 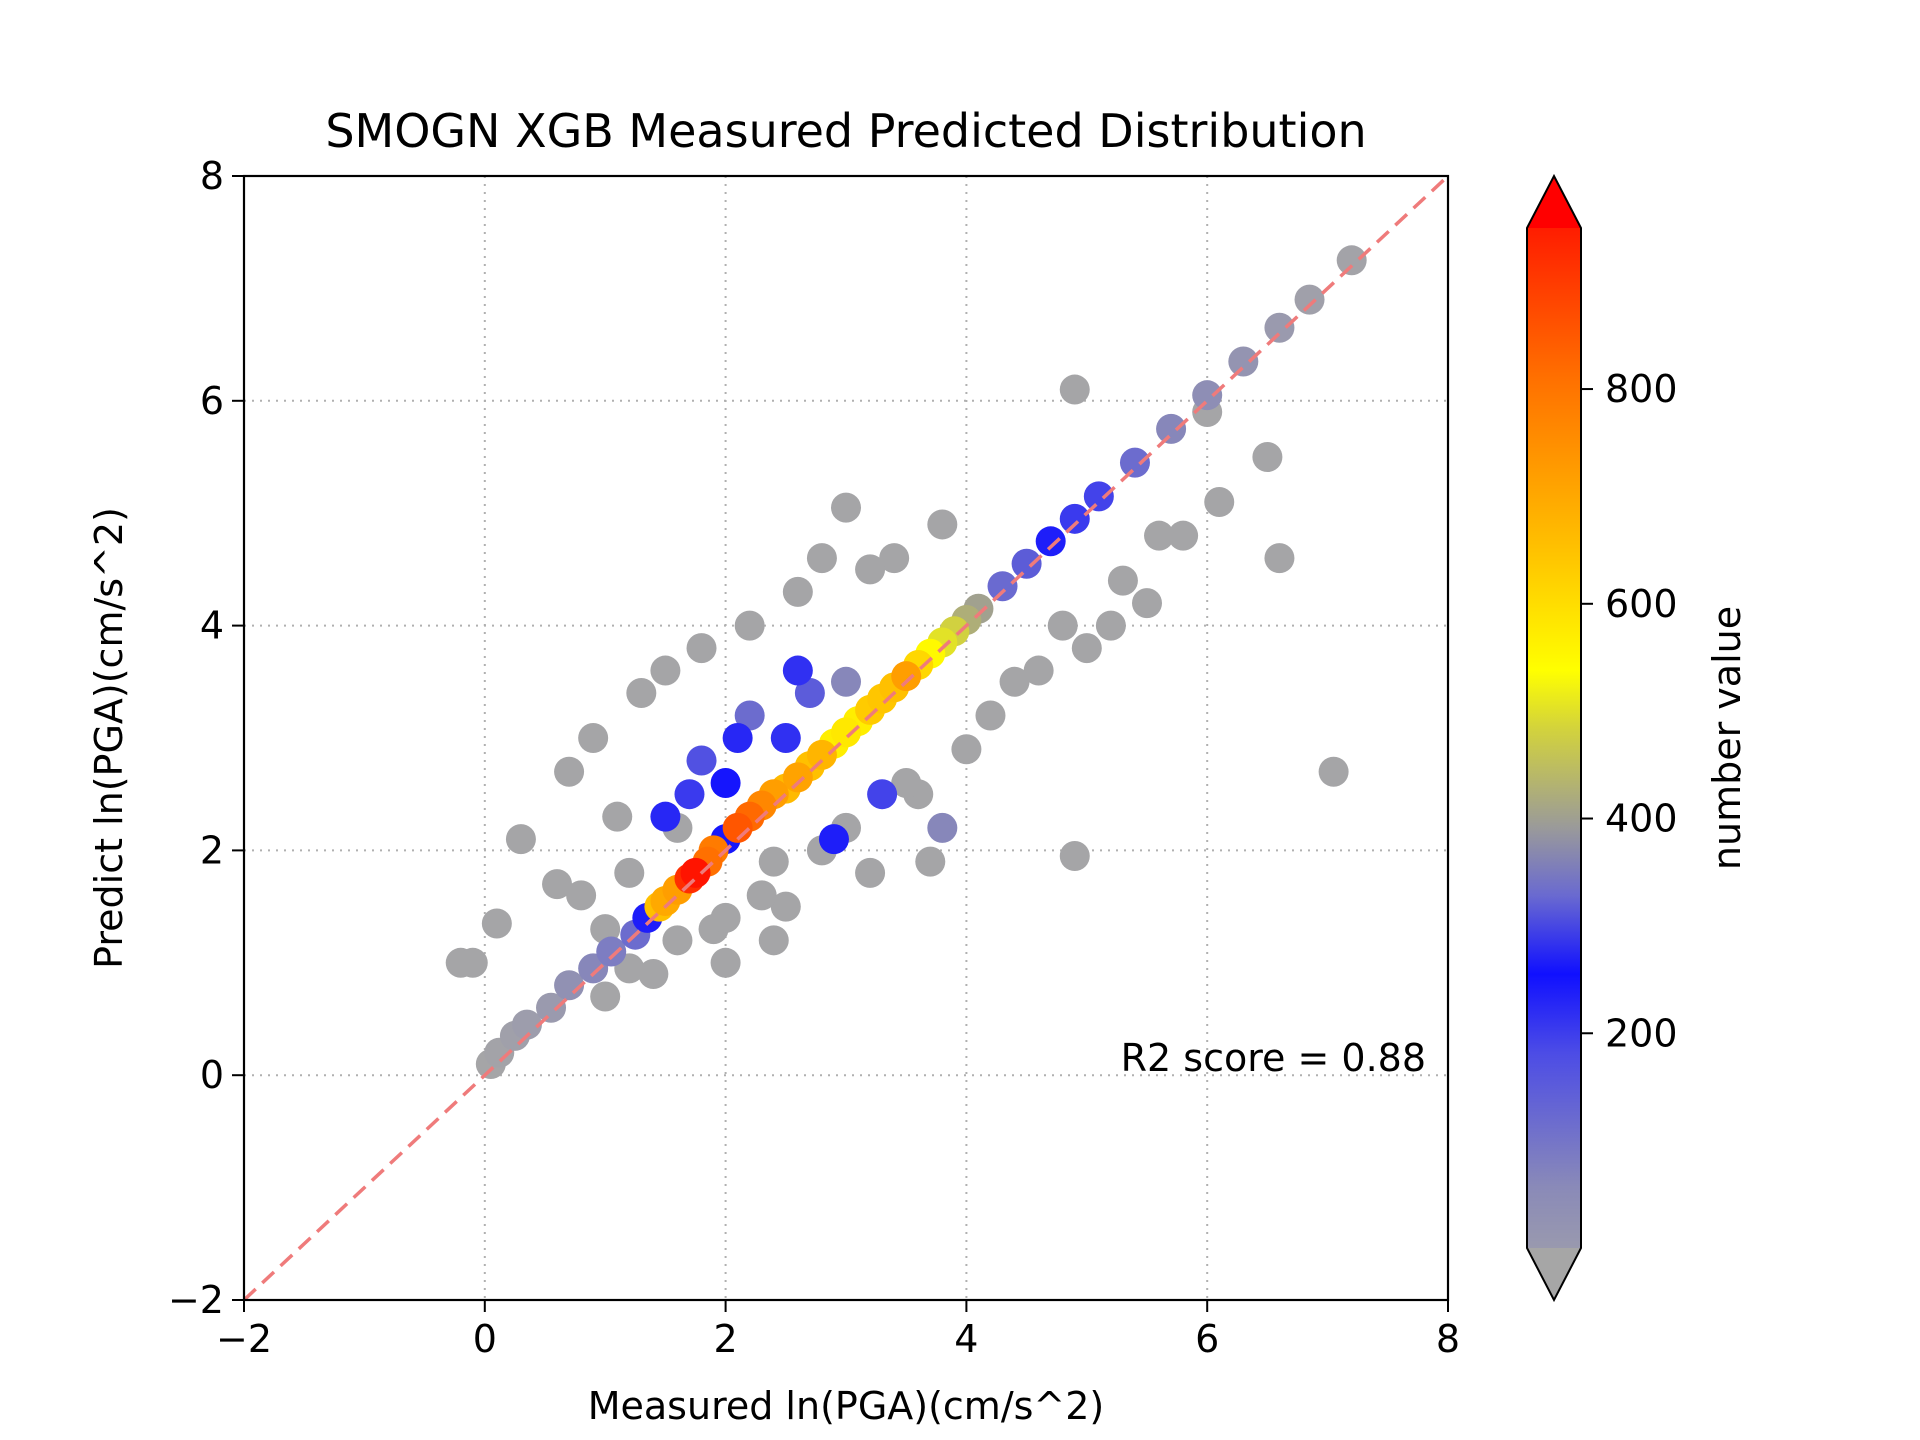 I want to click on x-axis-label: Measured ln(PGA)(cm/s^2), so click(x=846, y=1406).